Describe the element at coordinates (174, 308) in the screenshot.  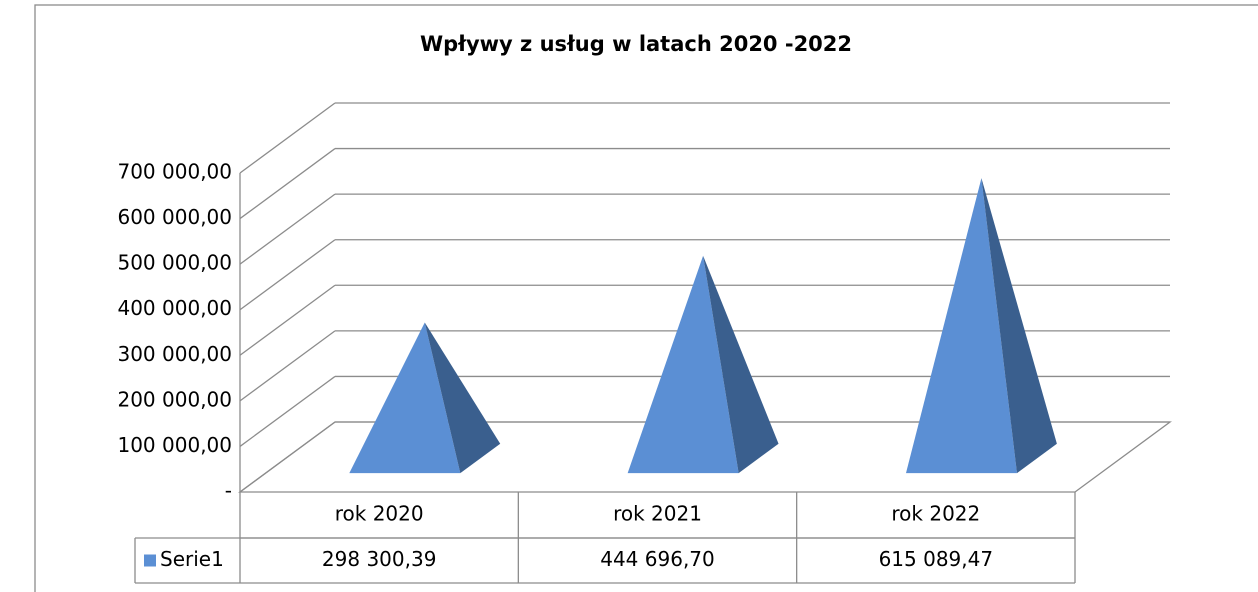
I see `y-tick-label: 400 000,00` at that location.